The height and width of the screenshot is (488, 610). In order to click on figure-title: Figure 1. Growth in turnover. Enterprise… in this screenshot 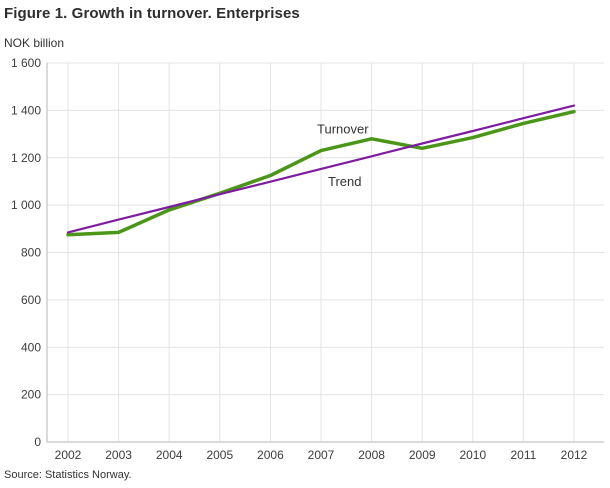, I will do `click(152, 13)`.